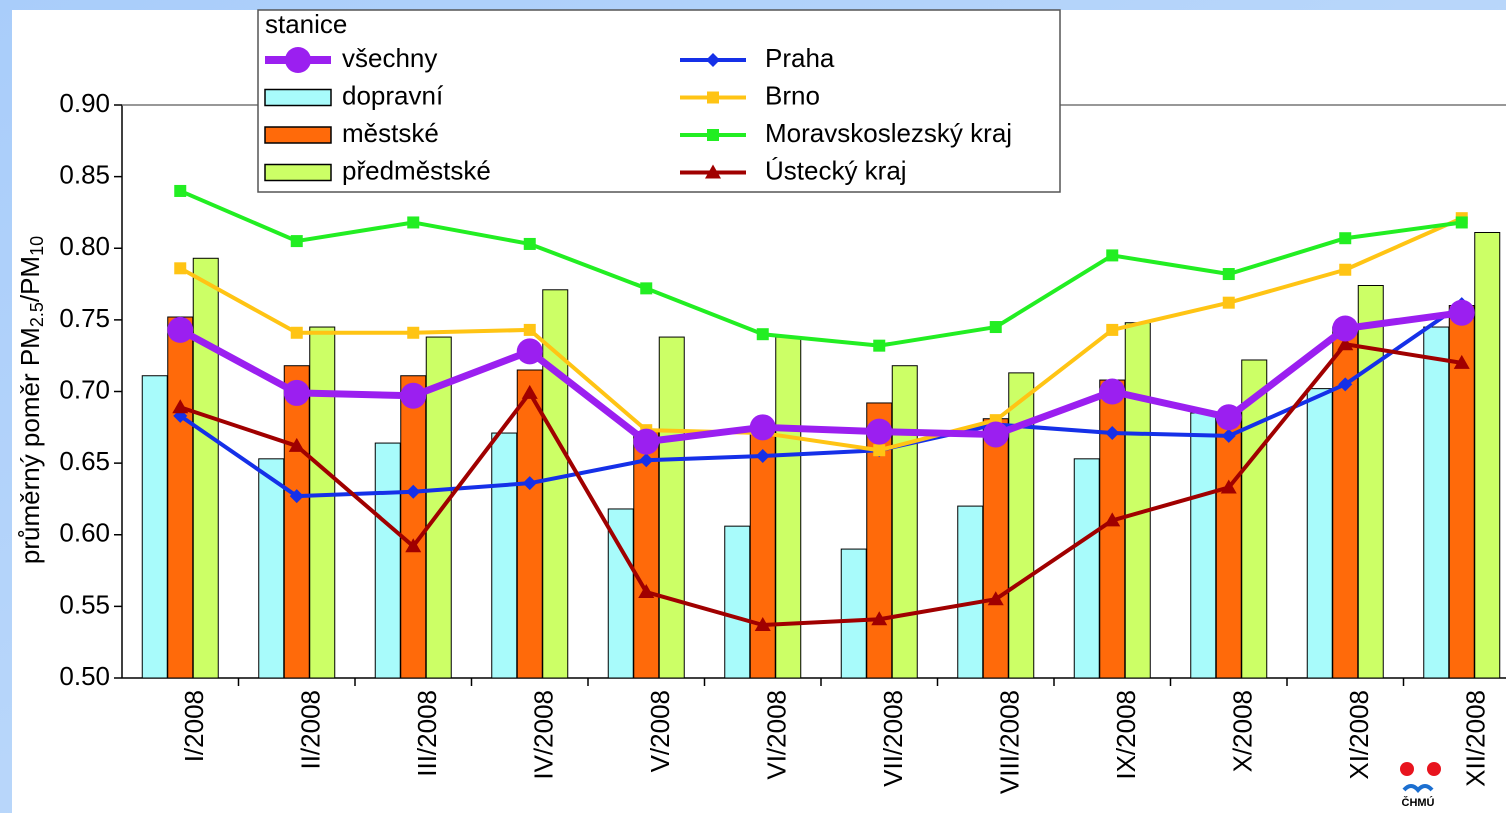  Describe the element at coordinates (84, 389) in the screenshot. I see `y-tick-label: 0.70` at that location.